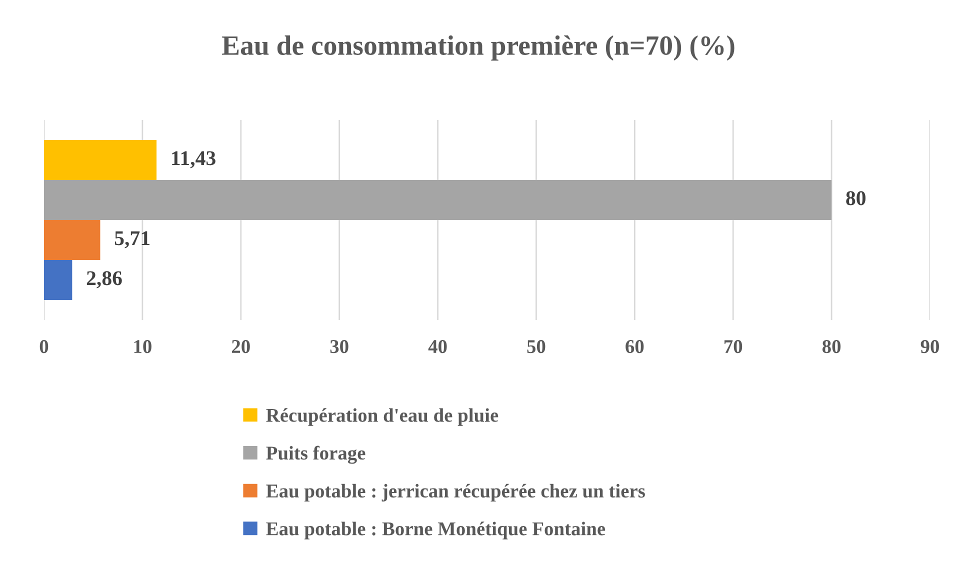  Describe the element at coordinates (478, 48) in the screenshot. I see `chart-title: Eau de consommation première (n=70) (%)` at that location.